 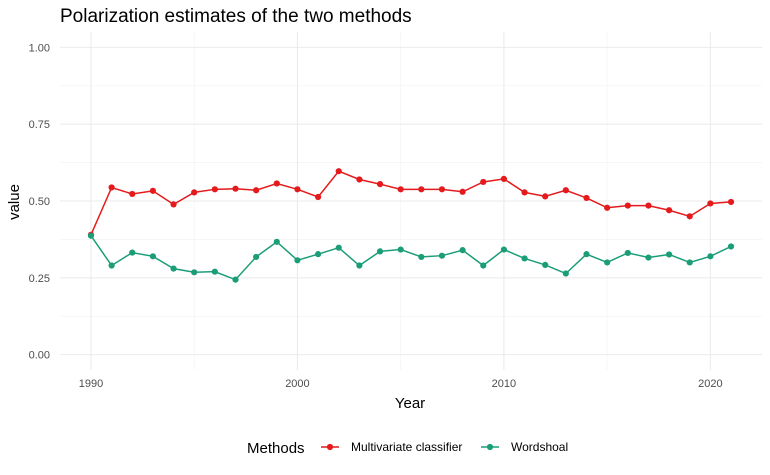 I want to click on legend-label: Wordshoal, so click(x=539, y=447).